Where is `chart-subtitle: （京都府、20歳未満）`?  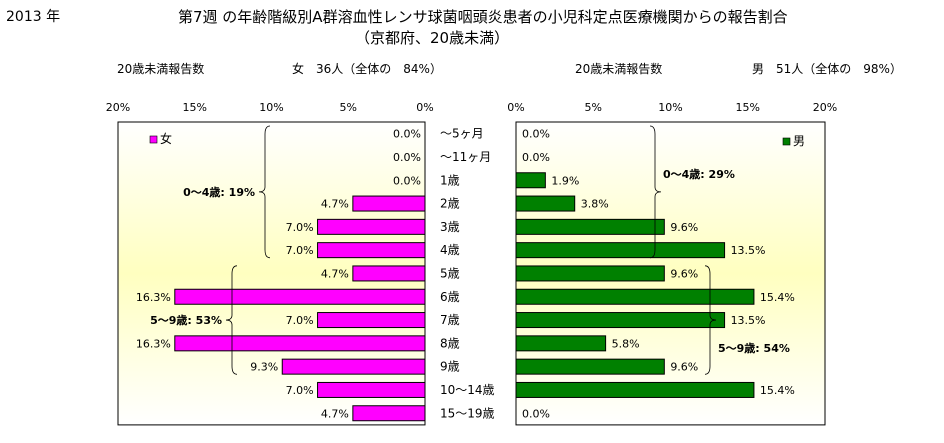 chart-subtitle: （京都府、20歳未満） is located at coordinates (432, 38).